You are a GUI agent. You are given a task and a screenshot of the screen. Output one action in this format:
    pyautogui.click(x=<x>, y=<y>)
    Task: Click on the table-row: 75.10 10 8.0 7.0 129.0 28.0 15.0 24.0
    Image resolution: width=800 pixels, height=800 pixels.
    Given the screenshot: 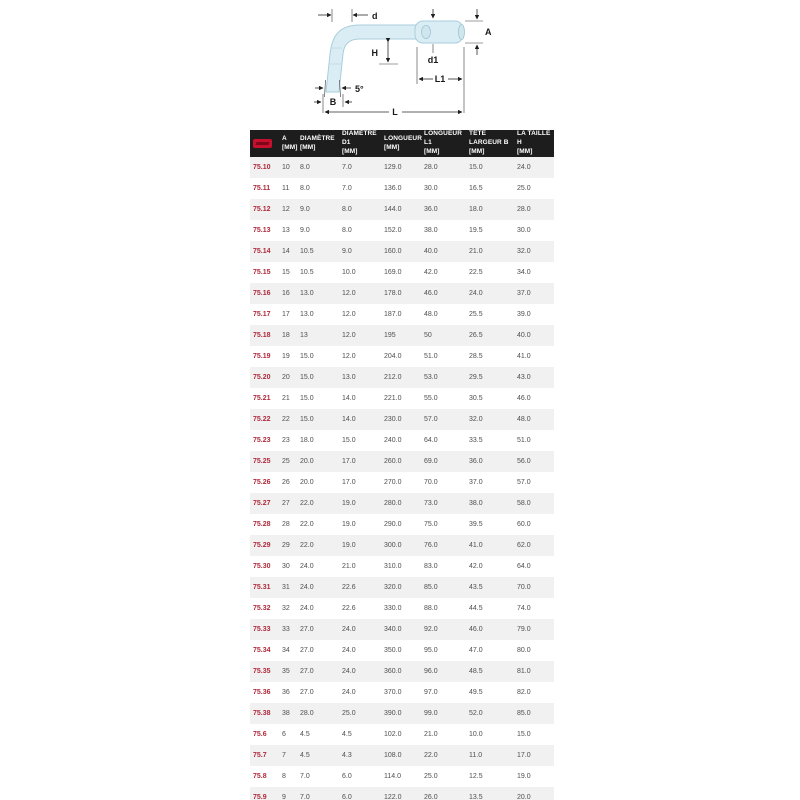 What is the action you would take?
    pyautogui.click(x=402, y=167)
    